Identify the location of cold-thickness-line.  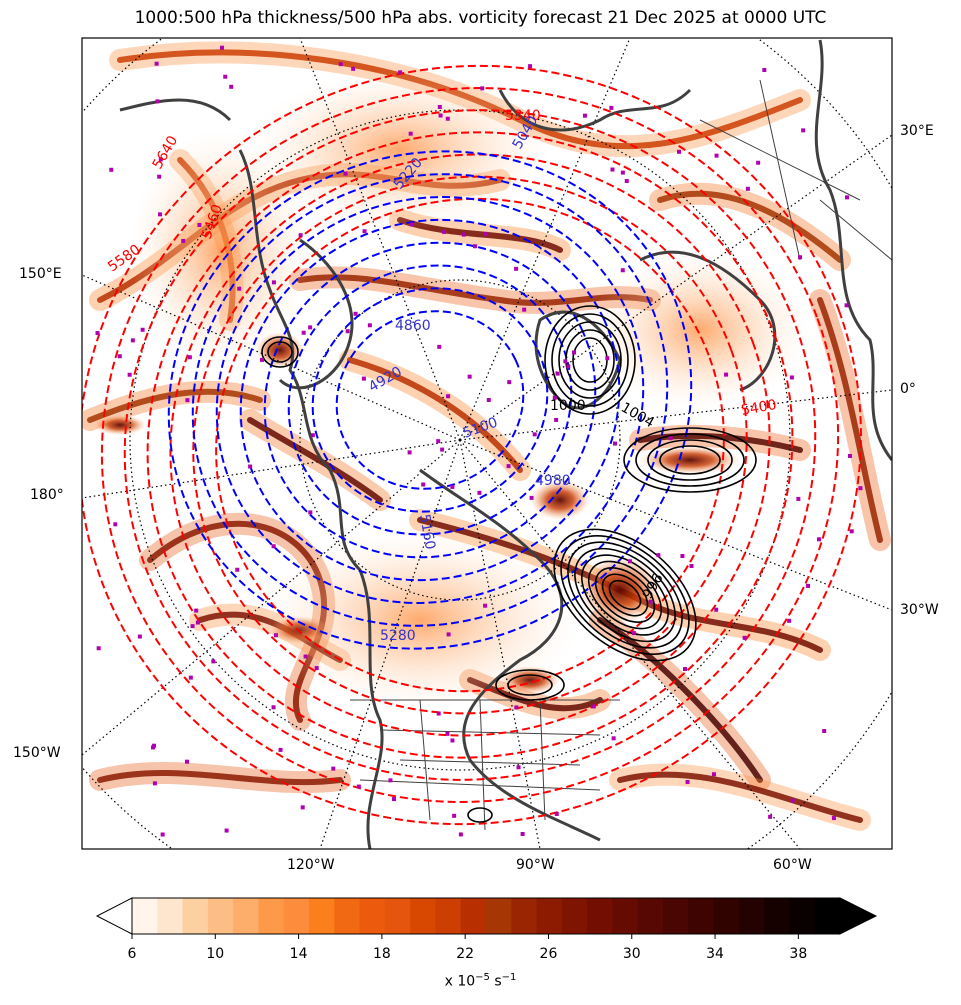
(430, 400).